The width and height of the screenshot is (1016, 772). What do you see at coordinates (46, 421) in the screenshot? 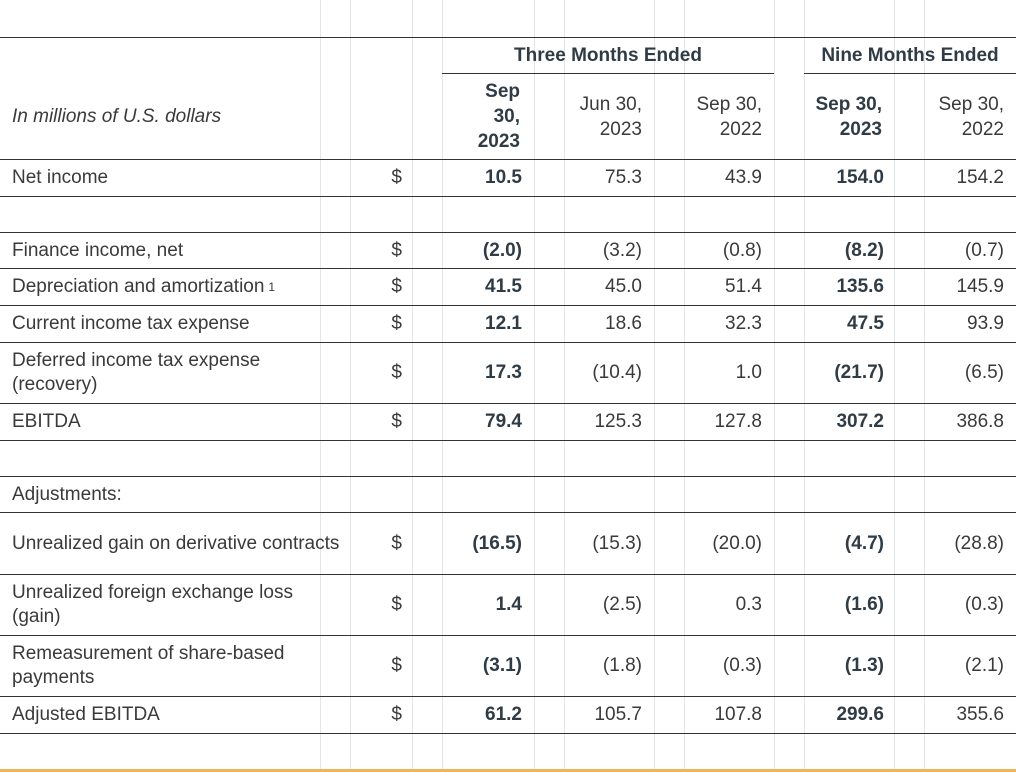
I see `row-label-text: EBITDA` at bounding box center [46, 421].